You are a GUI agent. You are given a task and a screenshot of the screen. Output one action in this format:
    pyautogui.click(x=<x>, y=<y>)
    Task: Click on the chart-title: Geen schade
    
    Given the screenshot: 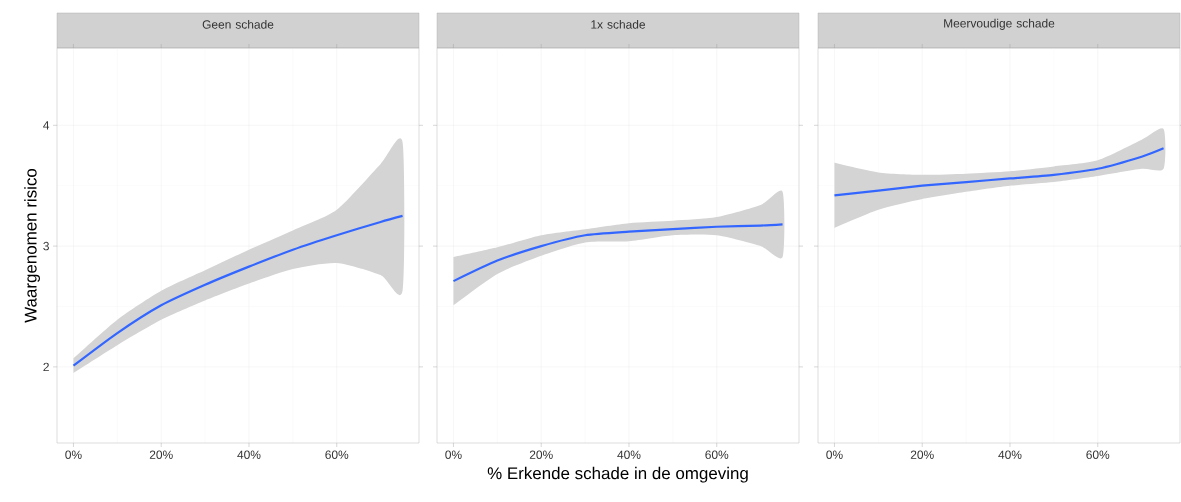 What is the action you would take?
    pyautogui.click(x=238, y=24)
    